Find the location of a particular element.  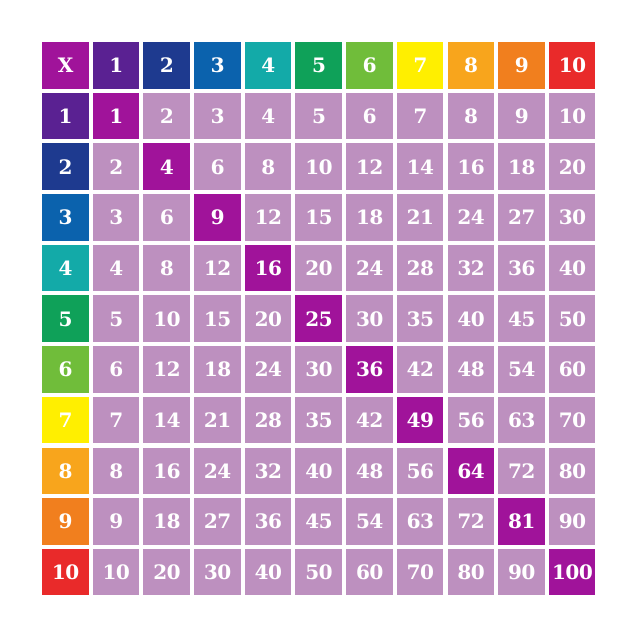

product-cell: 45 is located at coordinates (521, 318).